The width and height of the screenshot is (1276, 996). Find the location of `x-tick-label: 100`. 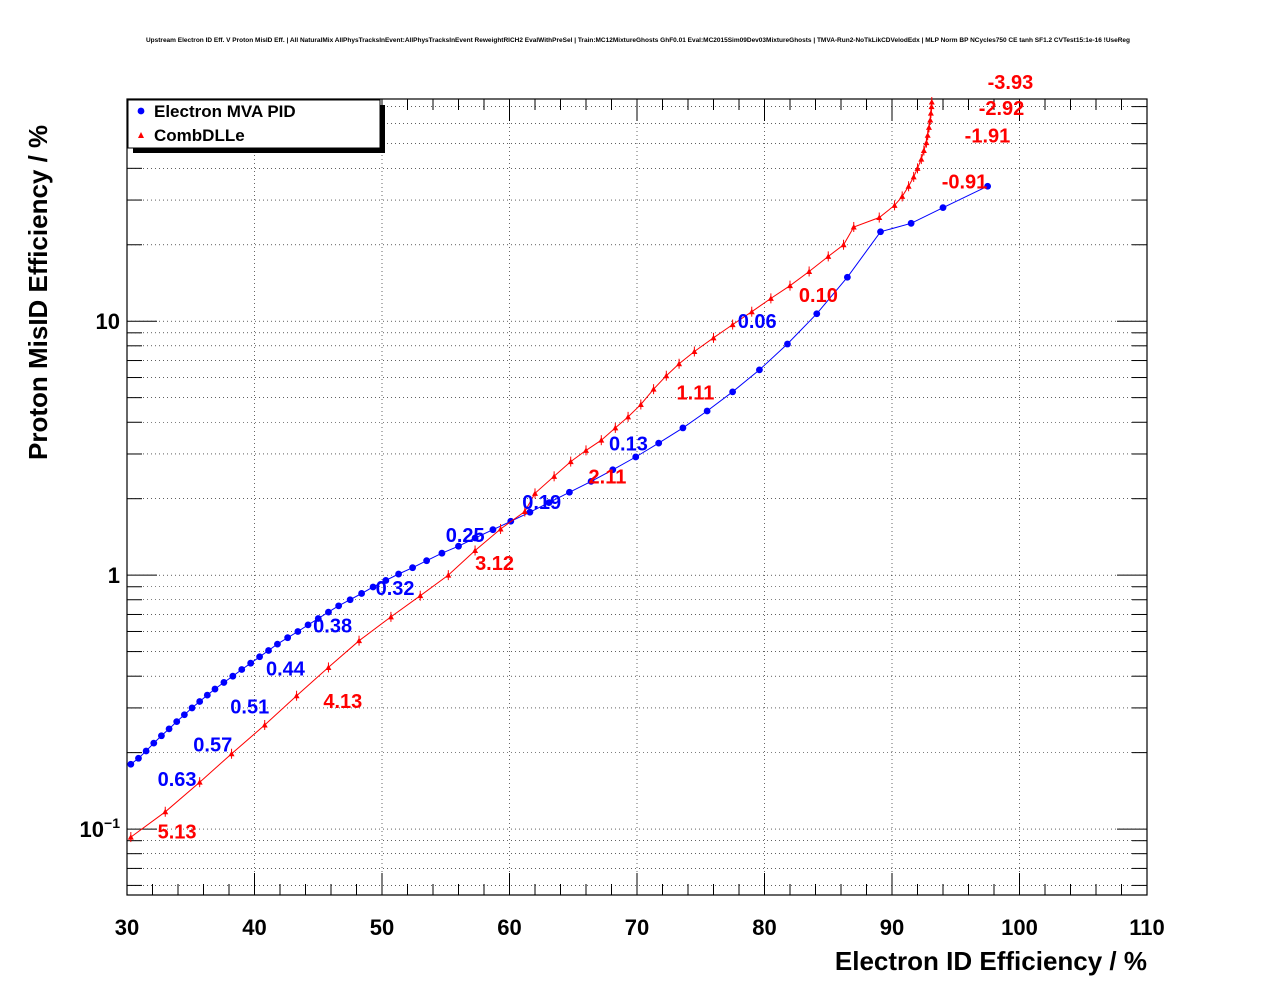

x-tick-label: 100 is located at coordinates (1019, 927).